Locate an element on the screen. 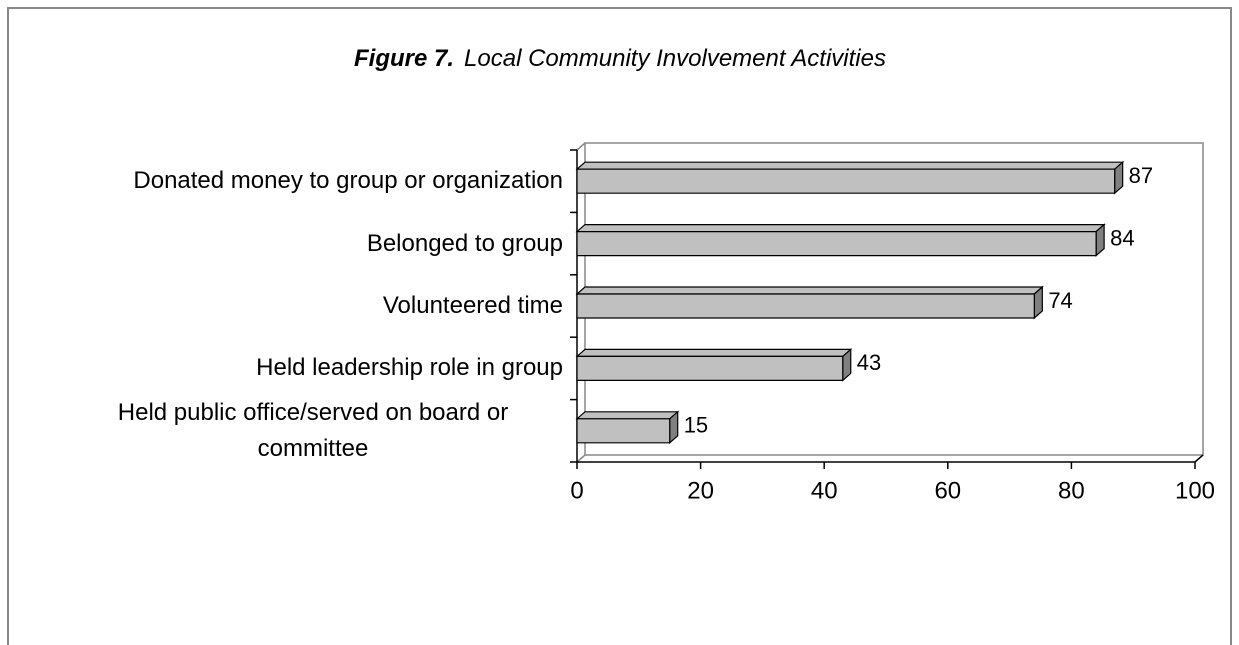 The width and height of the screenshot is (1239, 645). value-label: 74 is located at coordinates (1060, 300).